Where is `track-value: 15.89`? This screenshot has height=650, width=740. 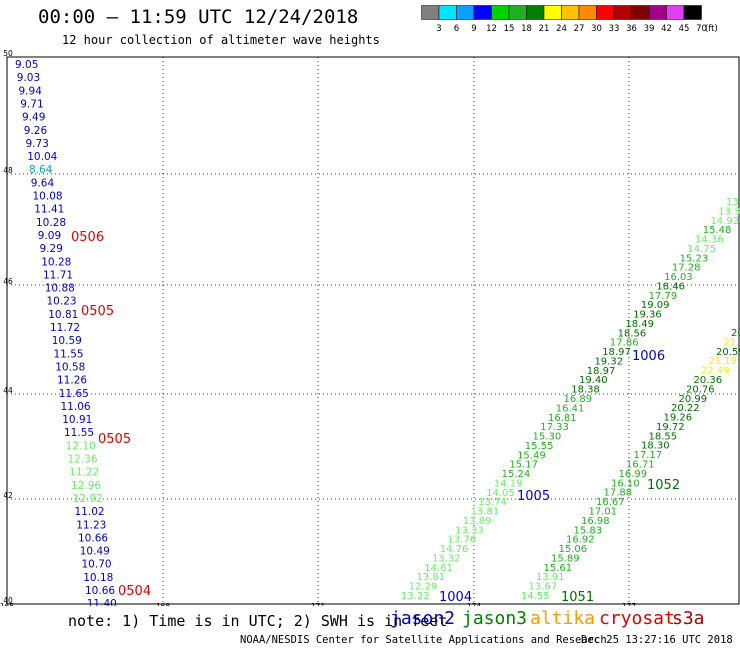
track-value: 15.89 is located at coordinates (565, 558).